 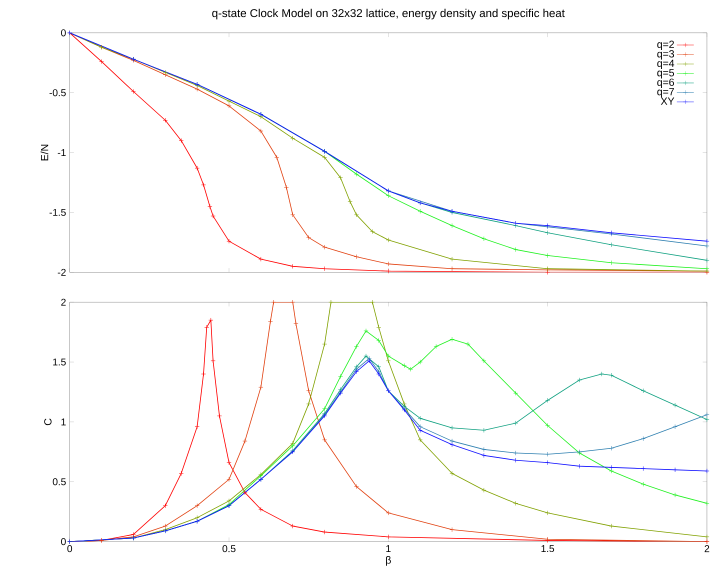 I want to click on legend-label: q=6, so click(x=665, y=83).